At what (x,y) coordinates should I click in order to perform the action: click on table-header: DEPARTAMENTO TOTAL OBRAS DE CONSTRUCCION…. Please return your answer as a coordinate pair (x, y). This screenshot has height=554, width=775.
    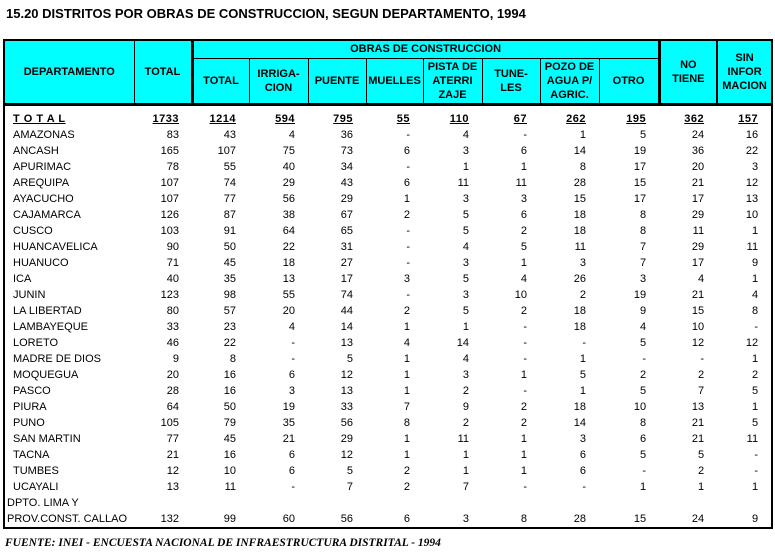
    Looking at the image, I should click on (388, 72).